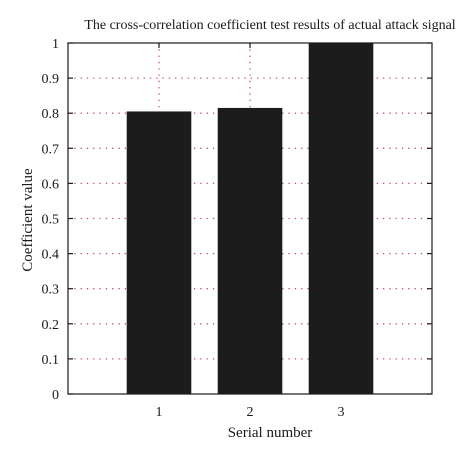 The width and height of the screenshot is (474, 465). What do you see at coordinates (51, 360) in the screenshot?
I see `y-tick-label: 0.1` at bounding box center [51, 360].